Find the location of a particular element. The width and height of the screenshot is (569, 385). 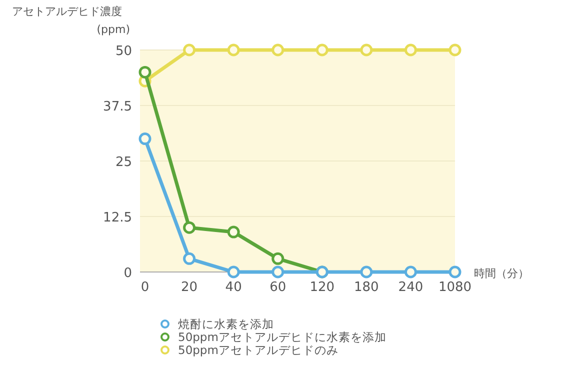

legend-label: 50ppmアセトアルデヒドのみ is located at coordinates (258, 350).